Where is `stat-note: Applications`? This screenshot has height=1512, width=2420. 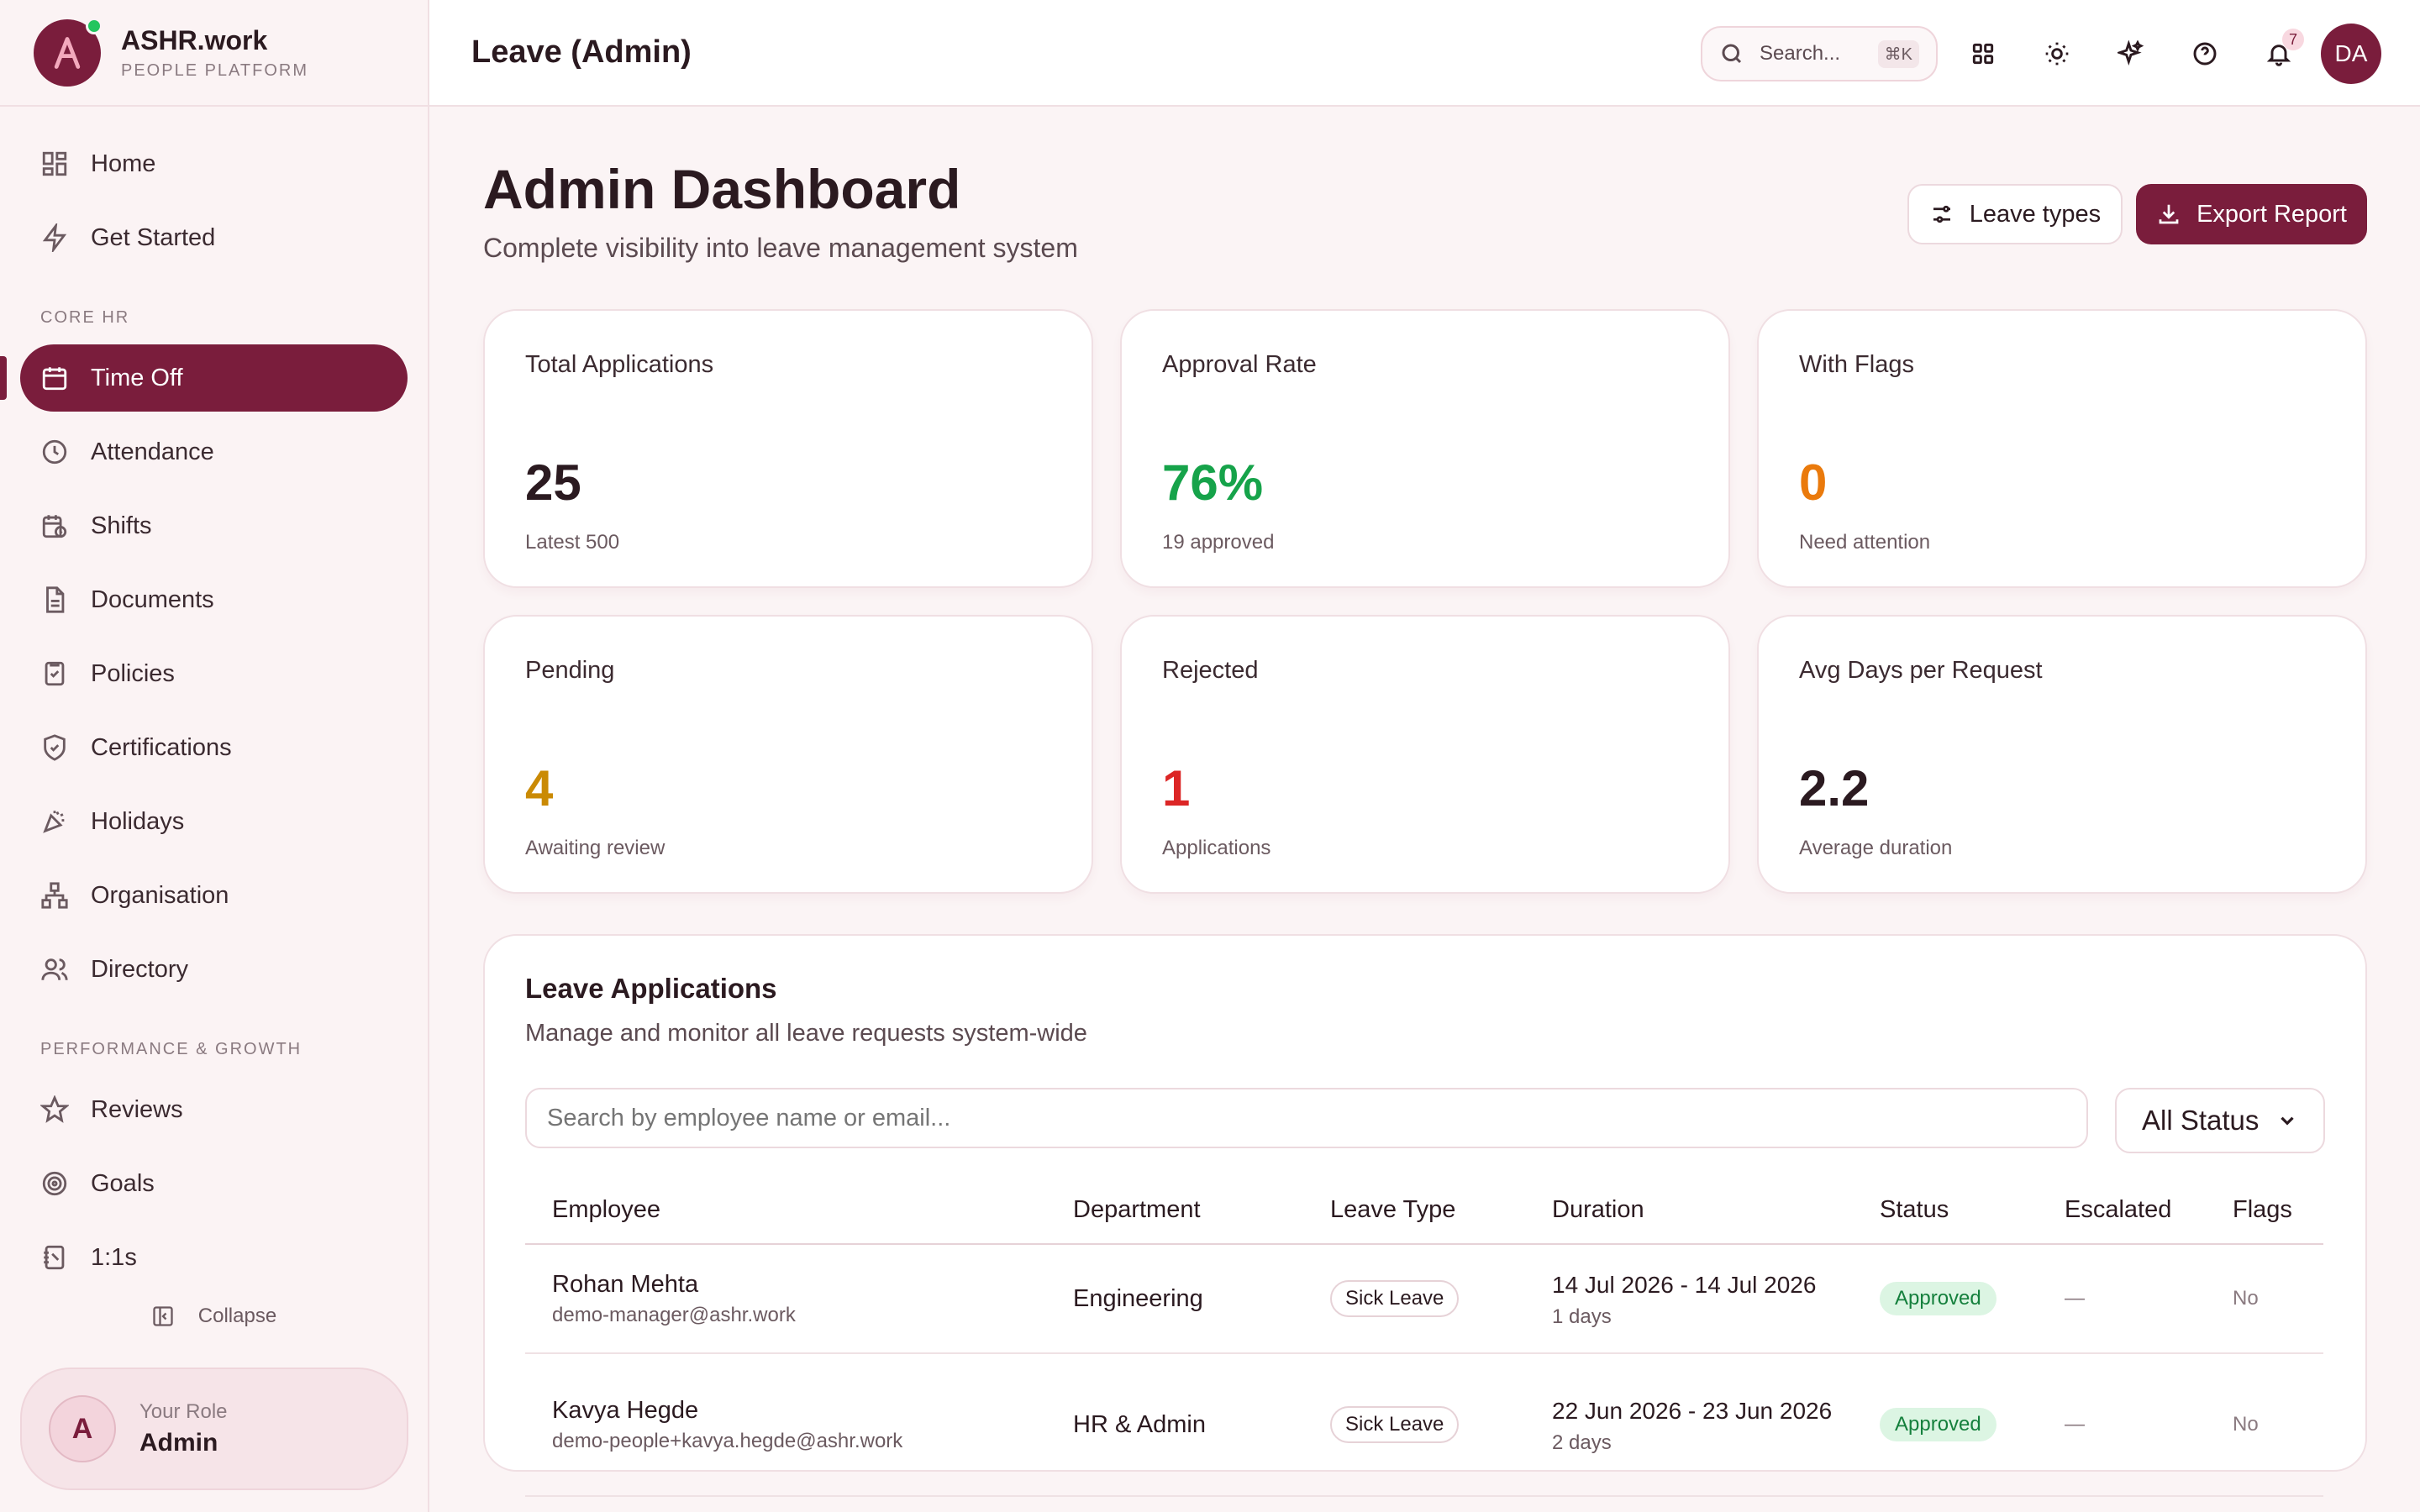 stat-note: Applications is located at coordinates (1216, 848).